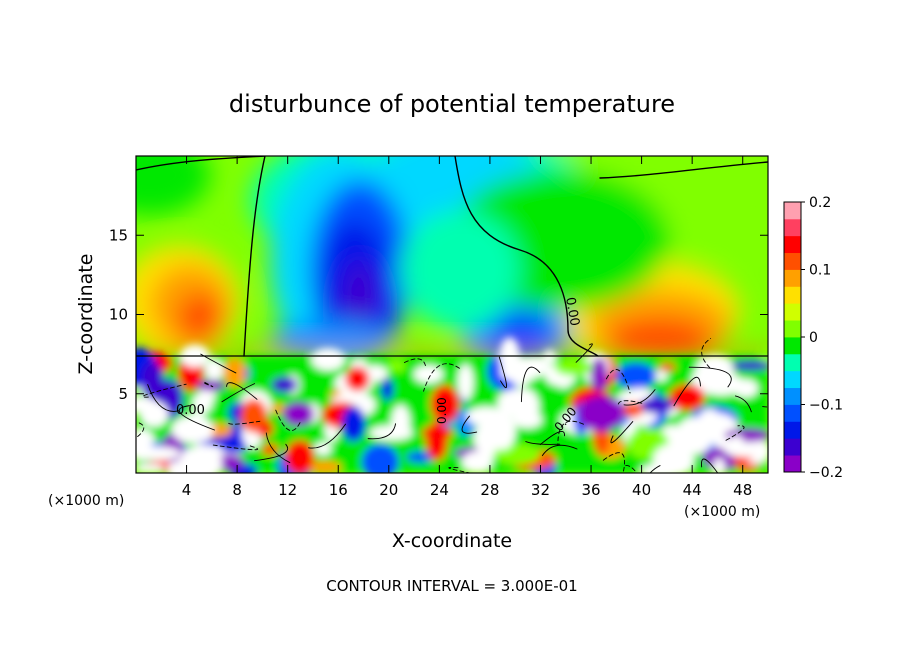 This screenshot has width=904, height=654. I want to click on y-tick-label: 15, so click(118, 235).